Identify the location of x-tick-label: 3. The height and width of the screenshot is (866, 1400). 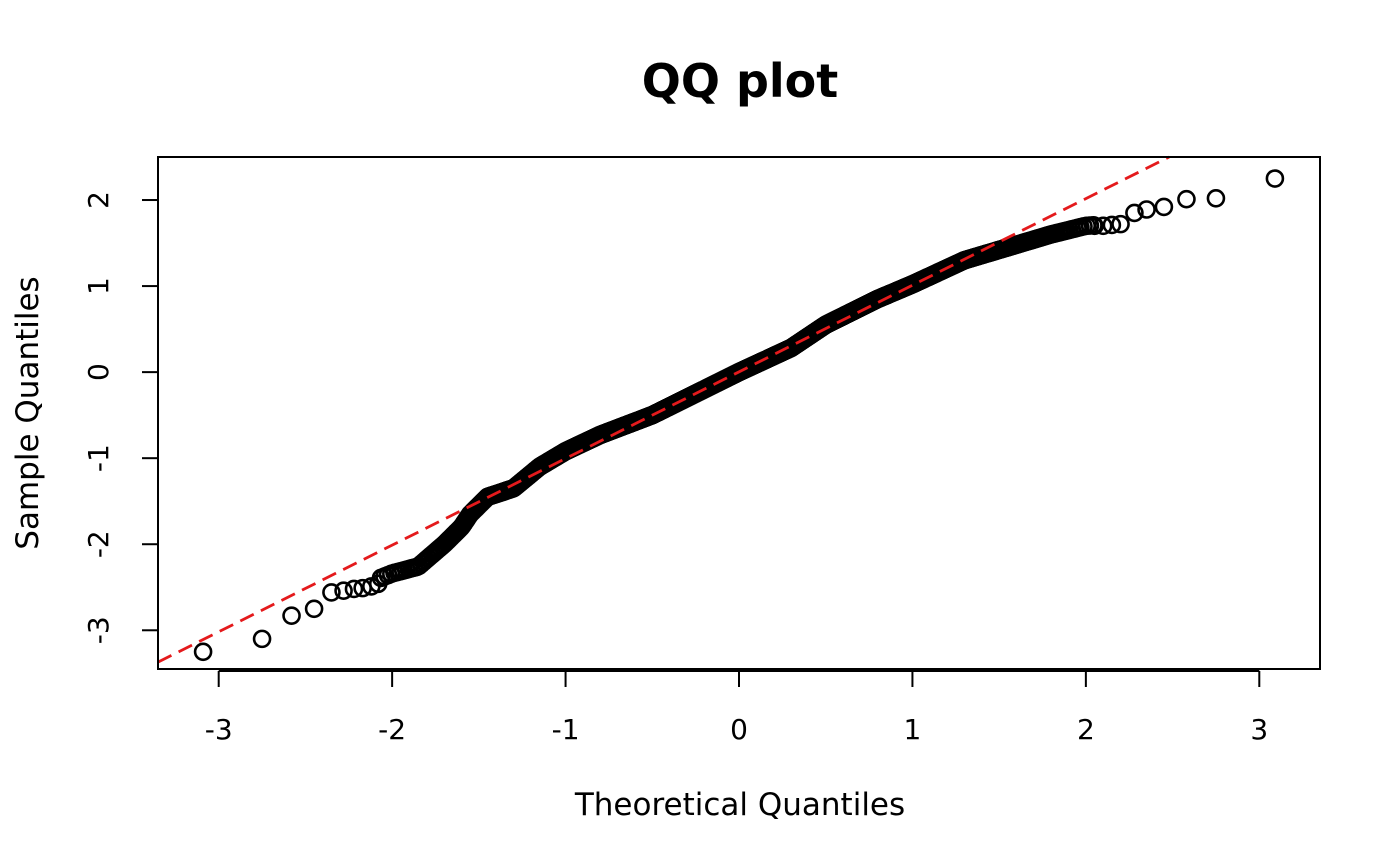
(1259, 729).